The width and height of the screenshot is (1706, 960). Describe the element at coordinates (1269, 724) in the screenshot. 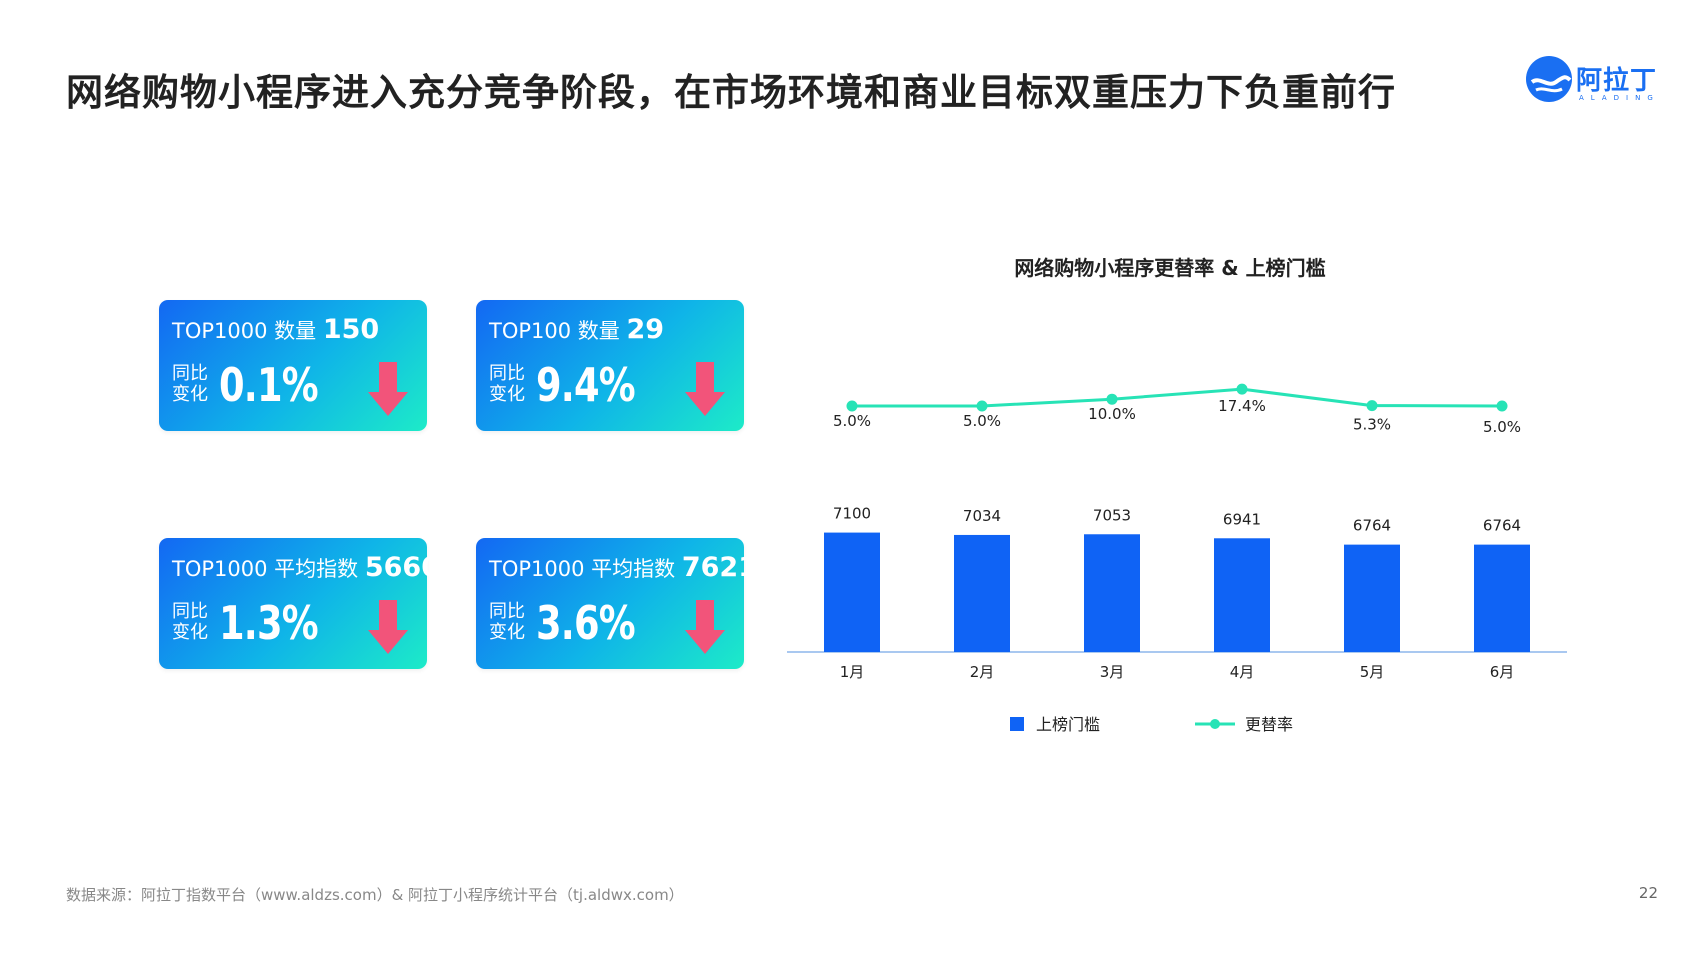

I see `legend-label: 更替率` at that location.